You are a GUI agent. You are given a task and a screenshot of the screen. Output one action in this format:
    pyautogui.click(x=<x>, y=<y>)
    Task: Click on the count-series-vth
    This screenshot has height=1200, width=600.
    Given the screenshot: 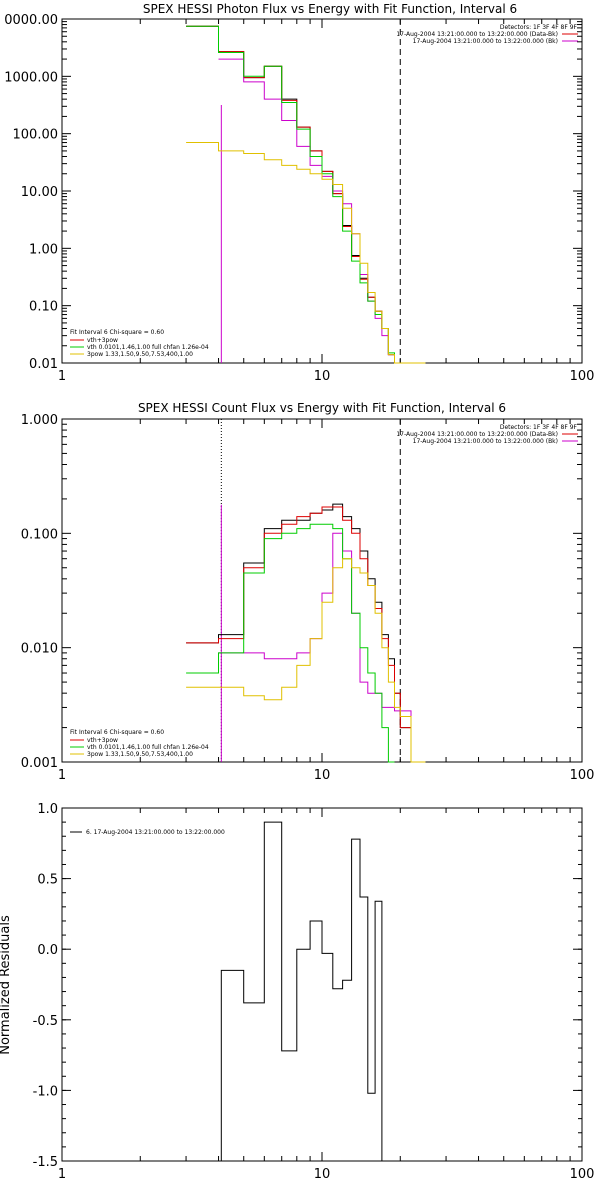 What is the action you would take?
    pyautogui.click(x=290, y=643)
    